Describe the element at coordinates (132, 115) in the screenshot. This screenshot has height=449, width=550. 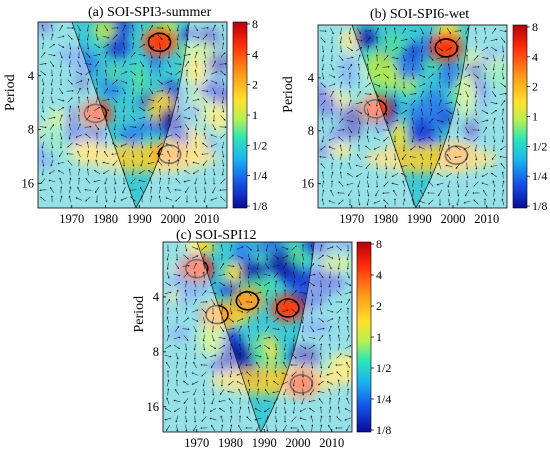
I see `plot-frame` at that location.